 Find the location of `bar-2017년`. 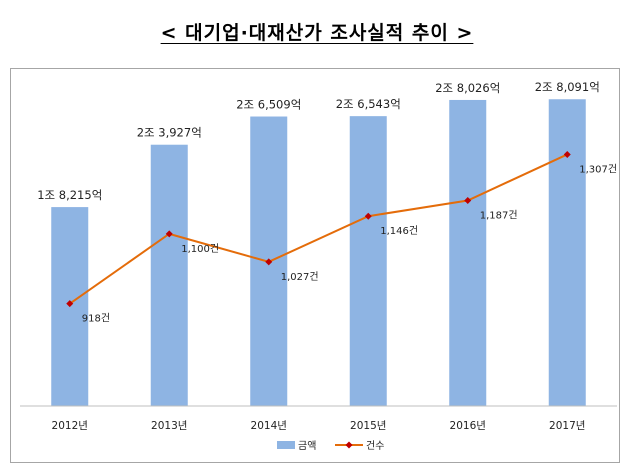

bar-2017년 is located at coordinates (567, 252).